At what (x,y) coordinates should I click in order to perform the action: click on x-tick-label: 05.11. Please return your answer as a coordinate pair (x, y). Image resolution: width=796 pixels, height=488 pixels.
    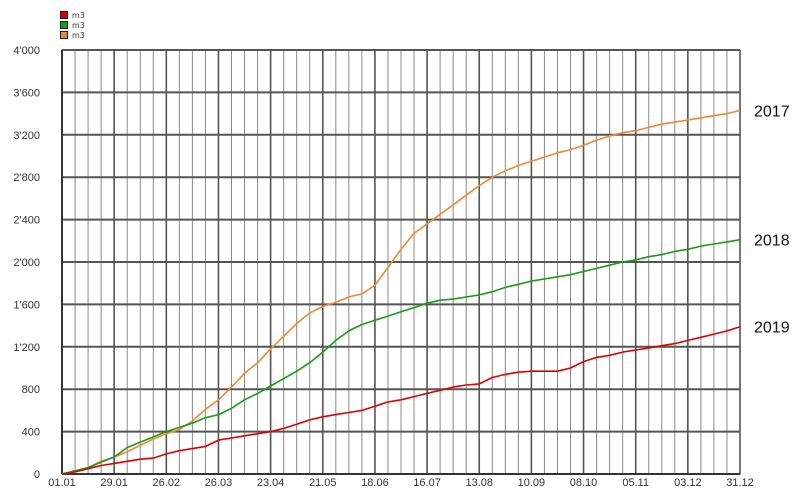
    Looking at the image, I should click on (635, 482).